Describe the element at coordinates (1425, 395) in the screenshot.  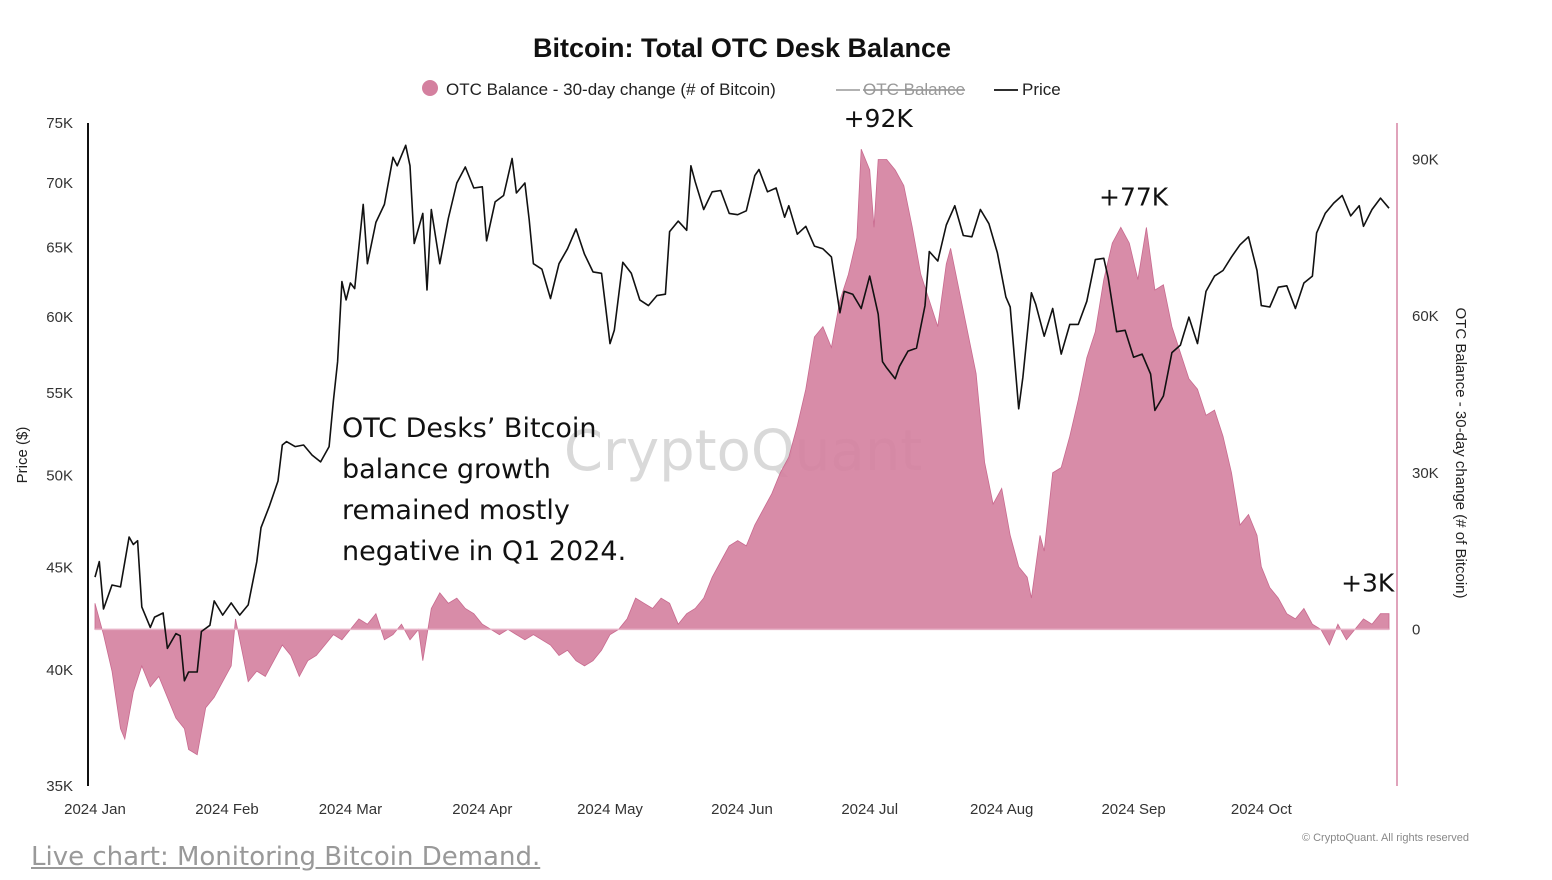
I see `right-axis-ticks: 0 30K 60K 90K` at that location.